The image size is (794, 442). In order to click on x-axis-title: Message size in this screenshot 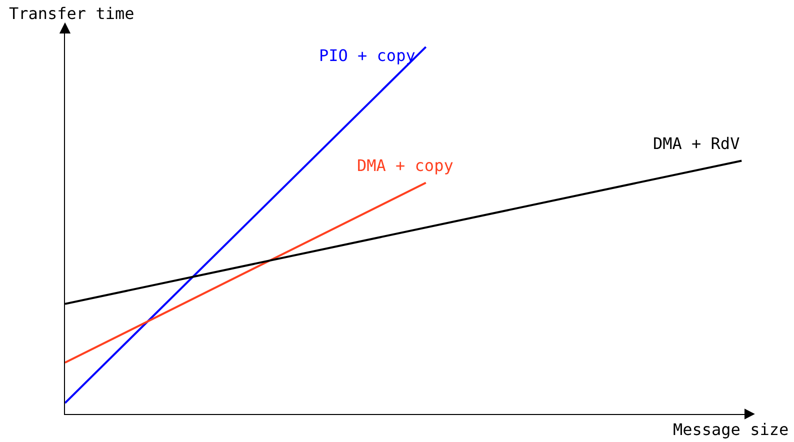, I will do `click(731, 429)`.